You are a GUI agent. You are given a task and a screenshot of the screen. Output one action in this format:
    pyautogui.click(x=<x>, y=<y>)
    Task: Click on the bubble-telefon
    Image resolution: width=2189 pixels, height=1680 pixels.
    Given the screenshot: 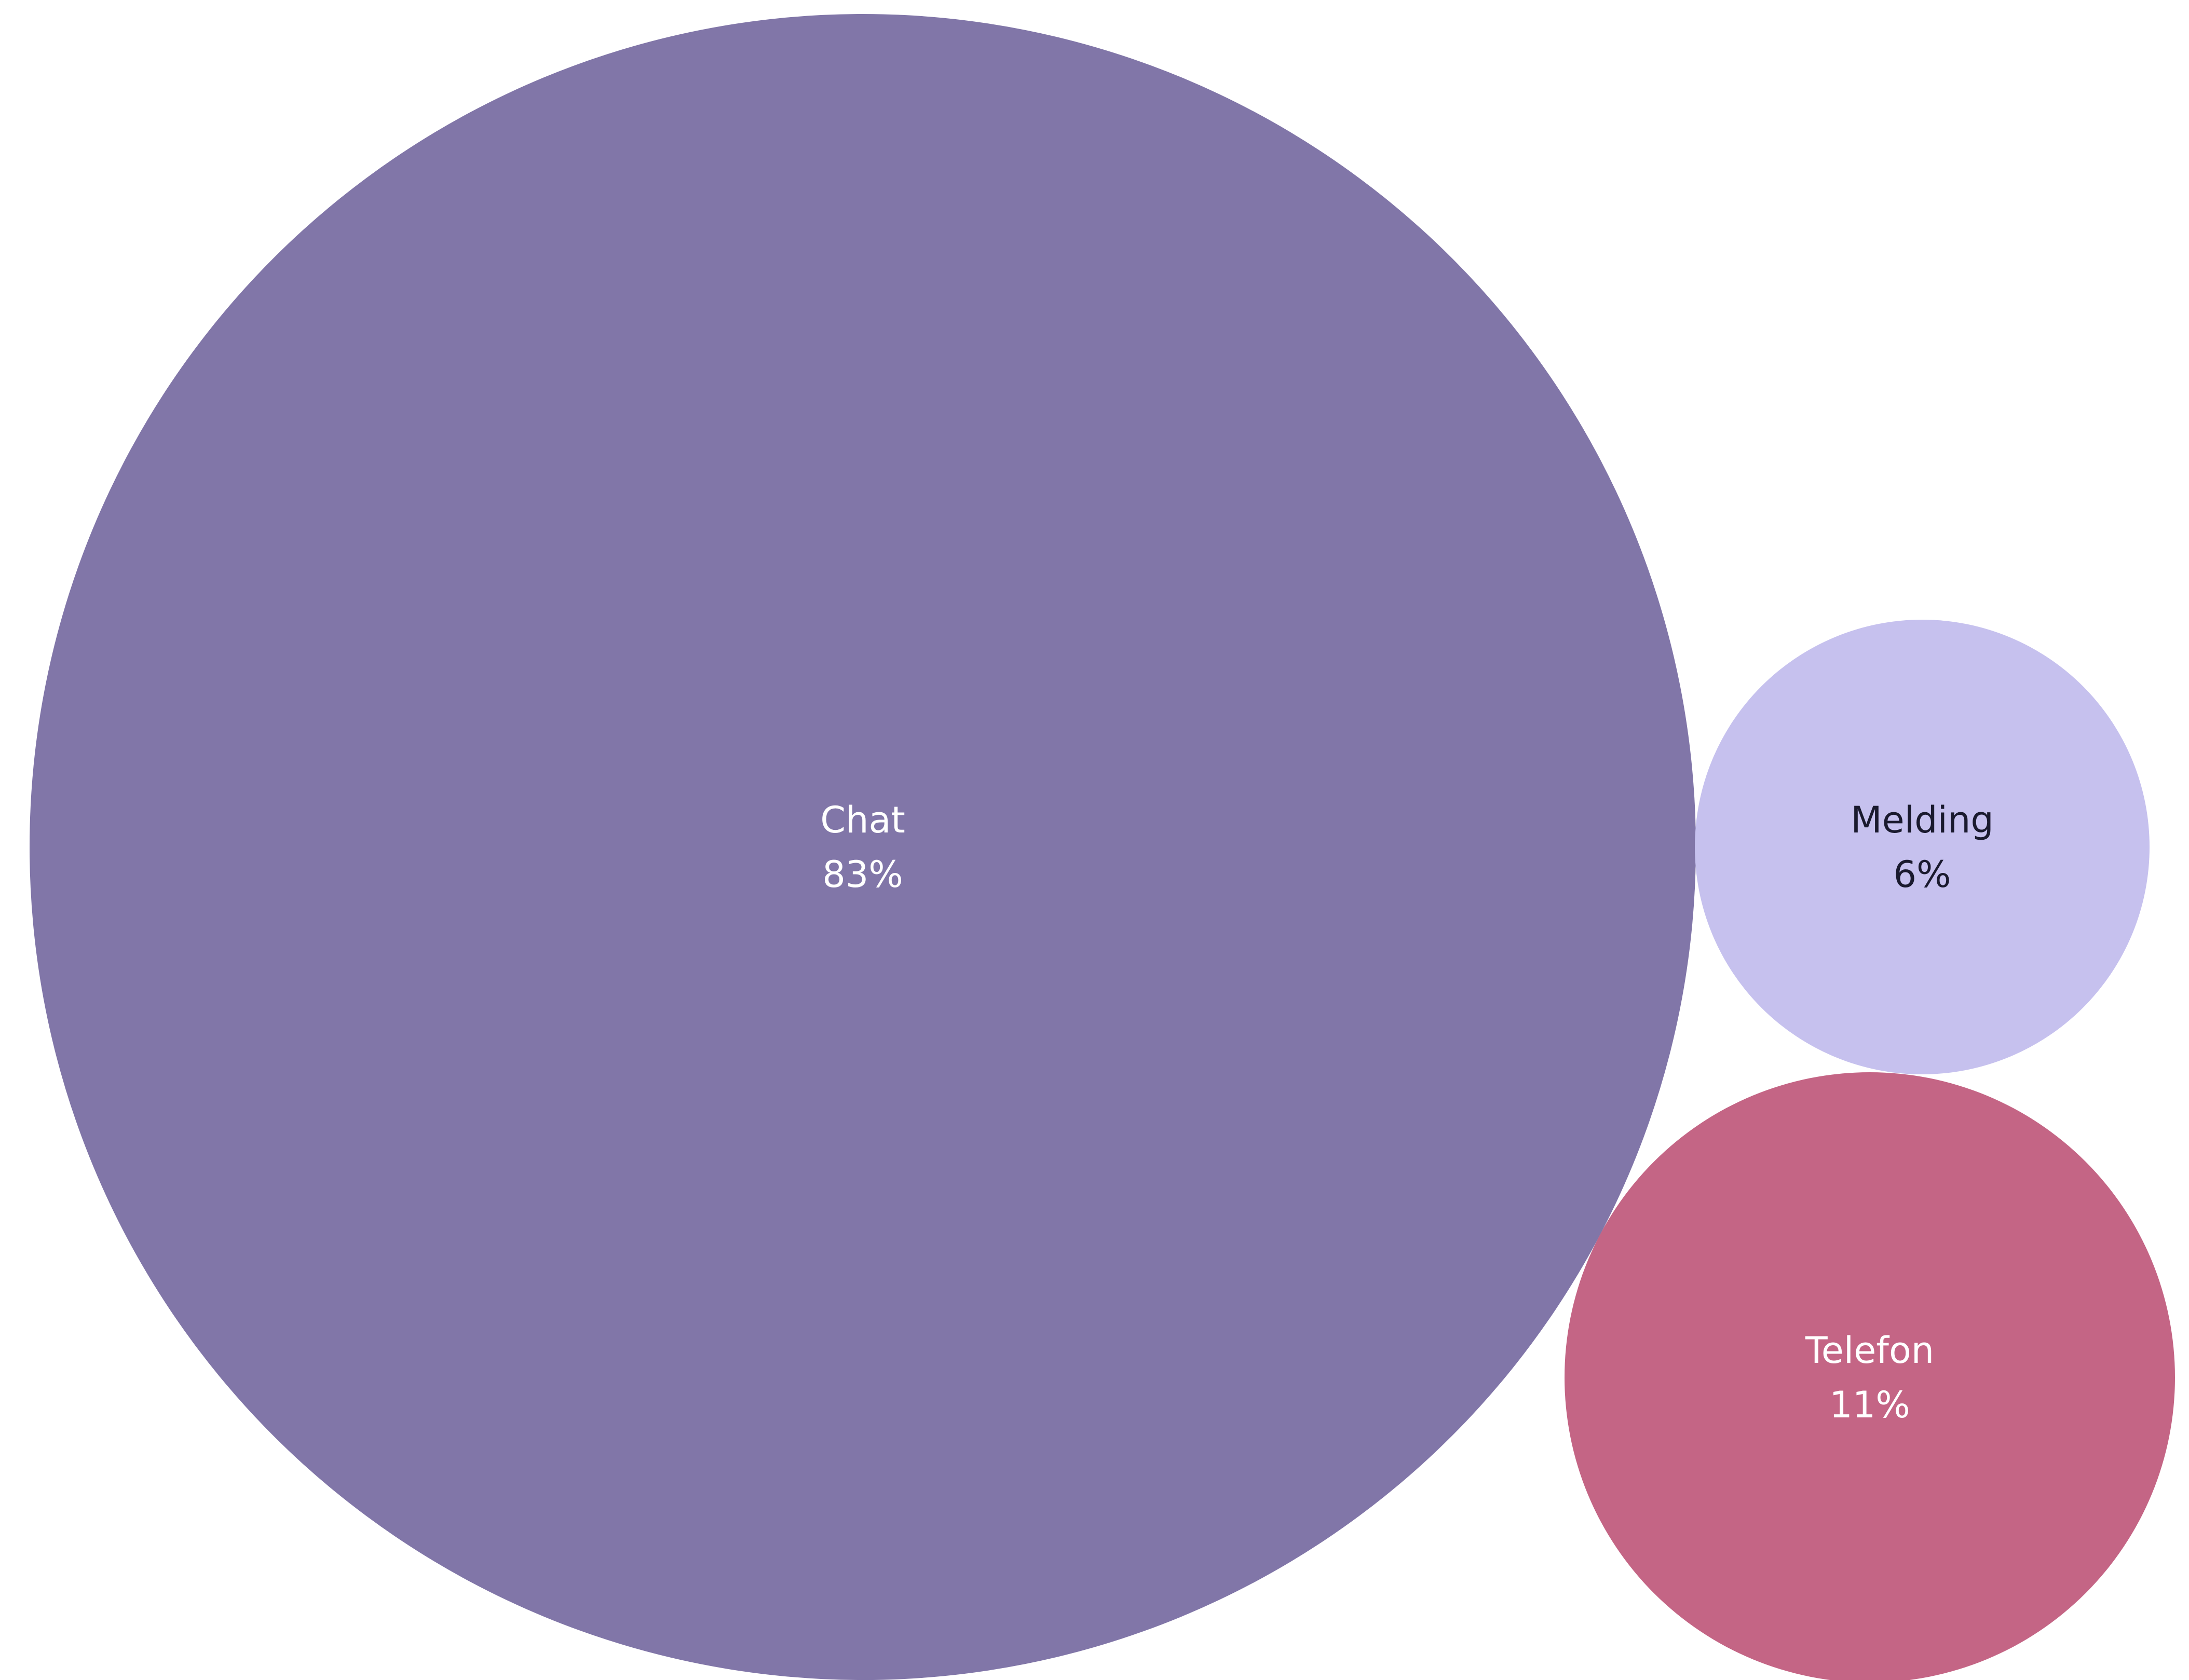 What is the action you would take?
    pyautogui.click(x=1870, y=1376)
    